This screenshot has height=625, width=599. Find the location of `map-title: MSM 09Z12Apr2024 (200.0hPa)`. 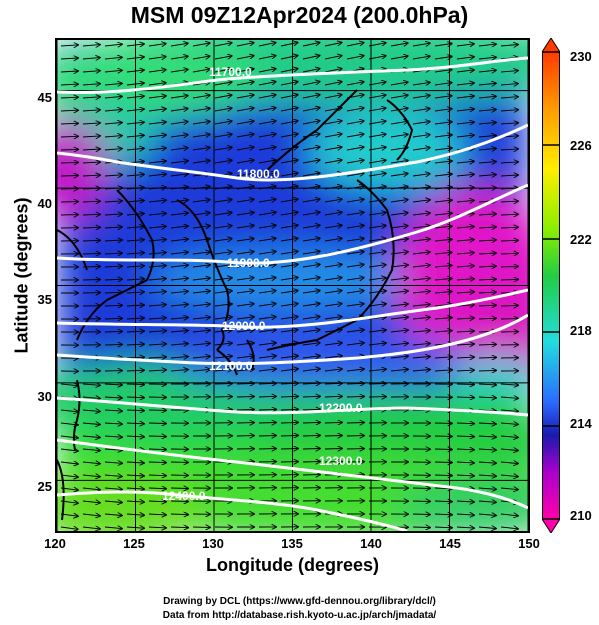

map-title: MSM 09Z12Apr2024 (200.0hPa) is located at coordinates (299, 15).